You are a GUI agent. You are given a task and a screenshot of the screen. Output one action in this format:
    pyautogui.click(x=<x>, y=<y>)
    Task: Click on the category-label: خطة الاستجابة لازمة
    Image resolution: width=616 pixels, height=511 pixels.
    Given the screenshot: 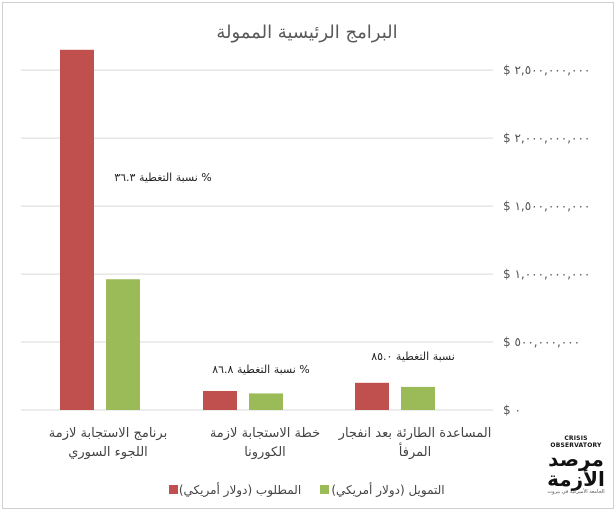 What is the action you would take?
    pyautogui.click(x=265, y=433)
    